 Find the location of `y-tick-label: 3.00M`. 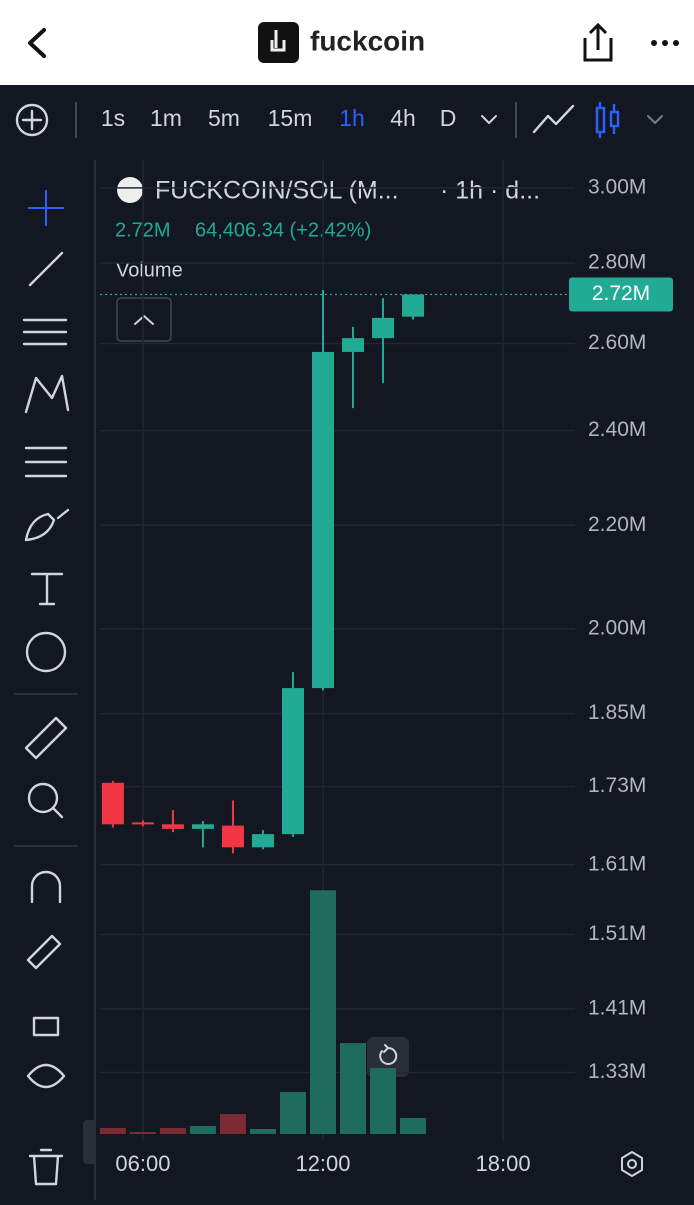

y-tick-label: 3.00M is located at coordinates (617, 186).